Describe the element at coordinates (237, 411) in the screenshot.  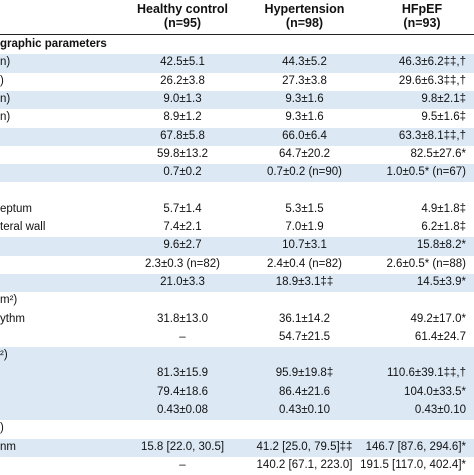
I see `table-row: 0.43±0.08 0.43±0.10 0.43±0.10` at that location.